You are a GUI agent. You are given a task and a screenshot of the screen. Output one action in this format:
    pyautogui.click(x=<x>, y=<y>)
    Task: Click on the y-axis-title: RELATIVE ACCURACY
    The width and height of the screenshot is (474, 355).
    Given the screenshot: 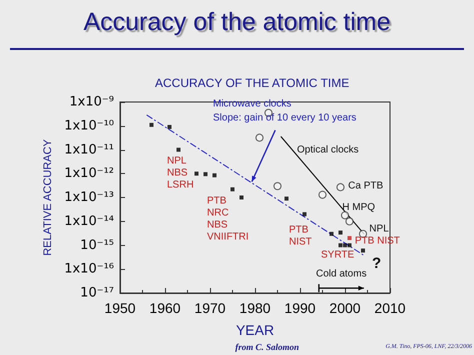 What is the action you would take?
    pyautogui.click(x=48, y=197)
    